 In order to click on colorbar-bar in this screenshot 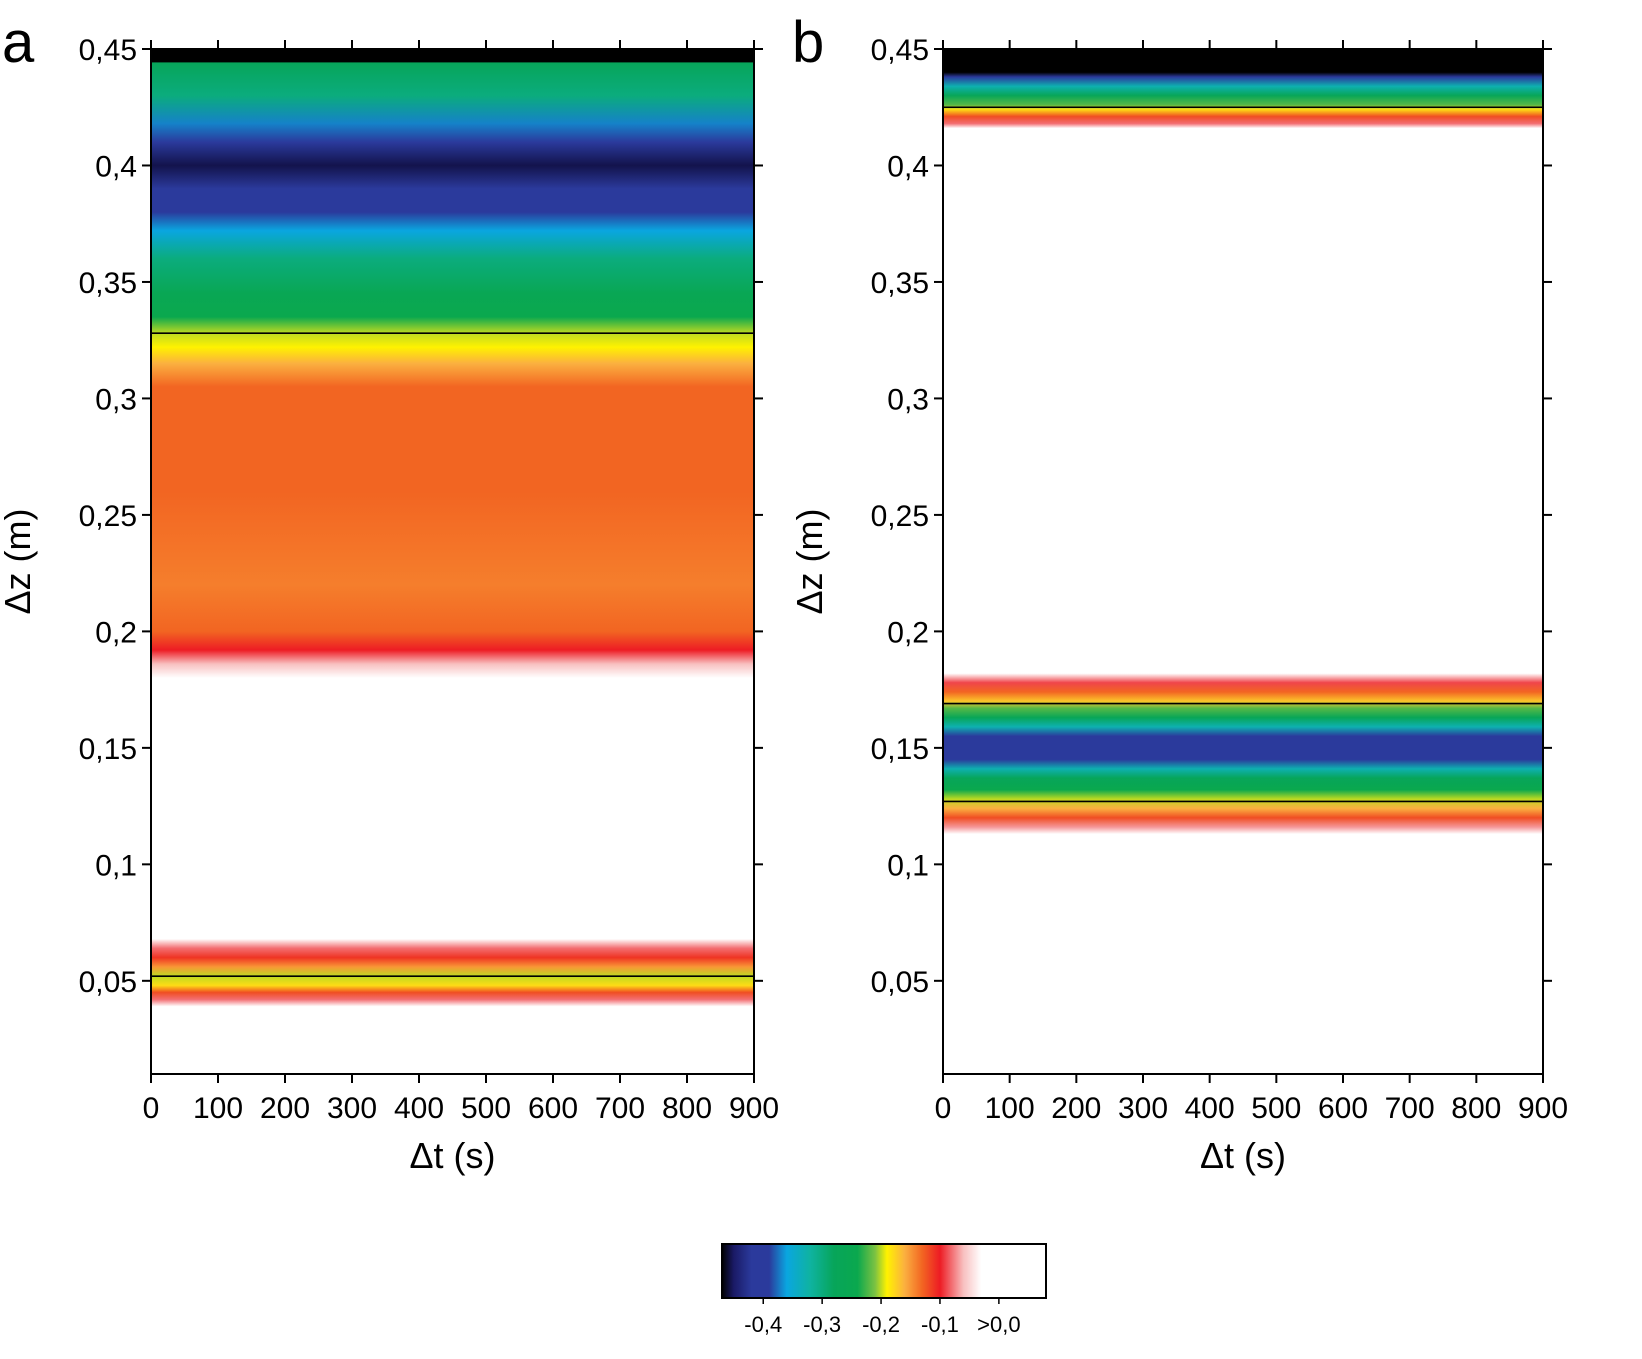, I will do `click(884, 1271)`.